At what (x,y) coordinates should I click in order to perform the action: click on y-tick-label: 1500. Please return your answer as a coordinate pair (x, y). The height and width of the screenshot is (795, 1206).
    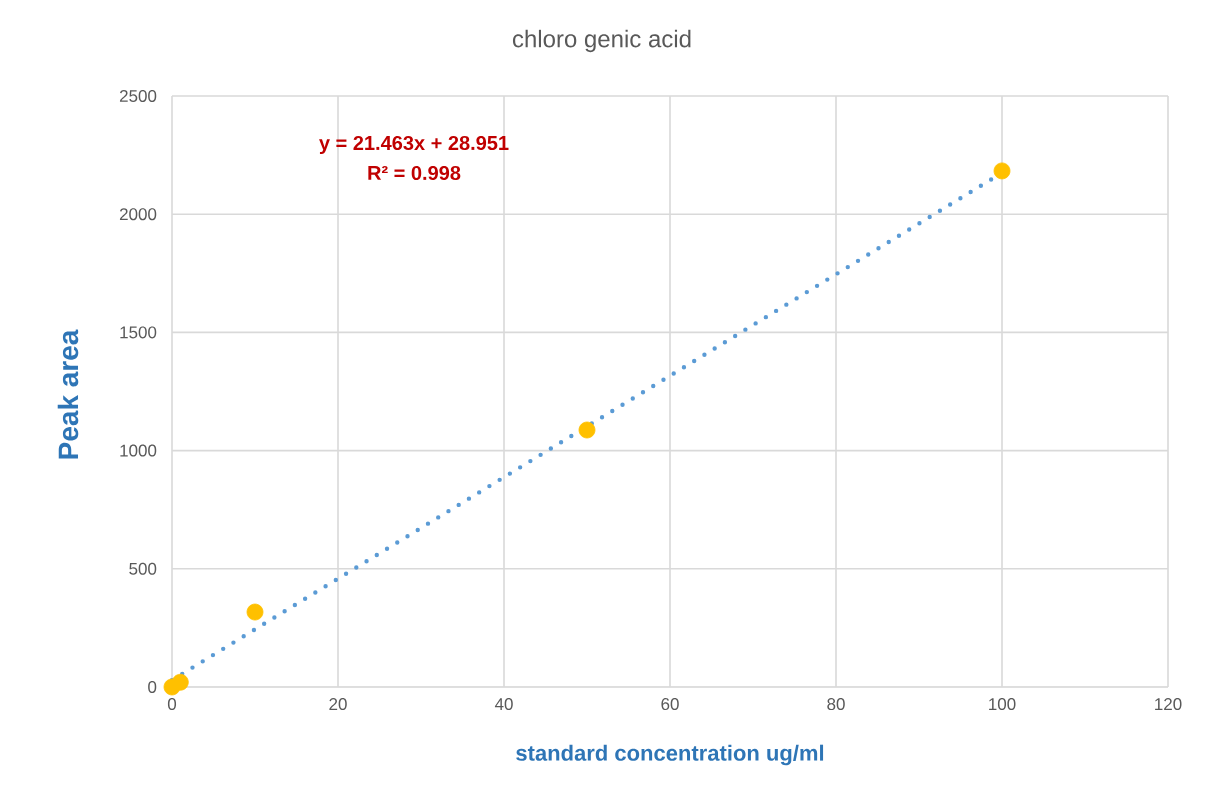
    Looking at the image, I should click on (138, 332).